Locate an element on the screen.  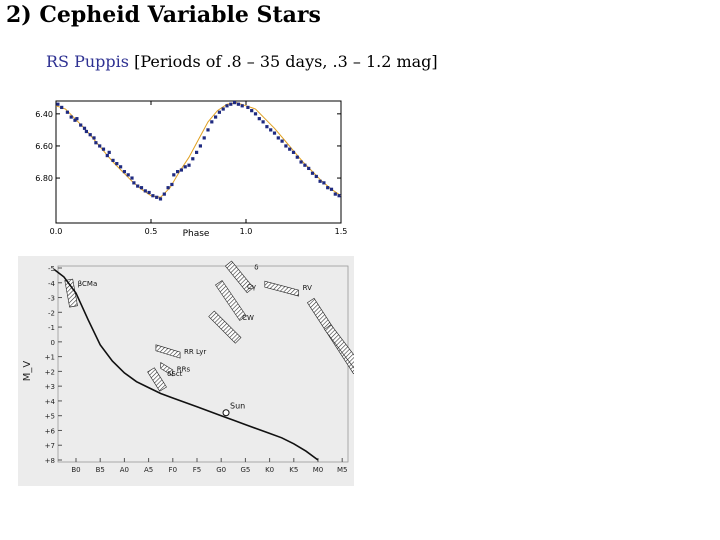
hr-y-tick-label: +7 is located at coordinates (50, 446).